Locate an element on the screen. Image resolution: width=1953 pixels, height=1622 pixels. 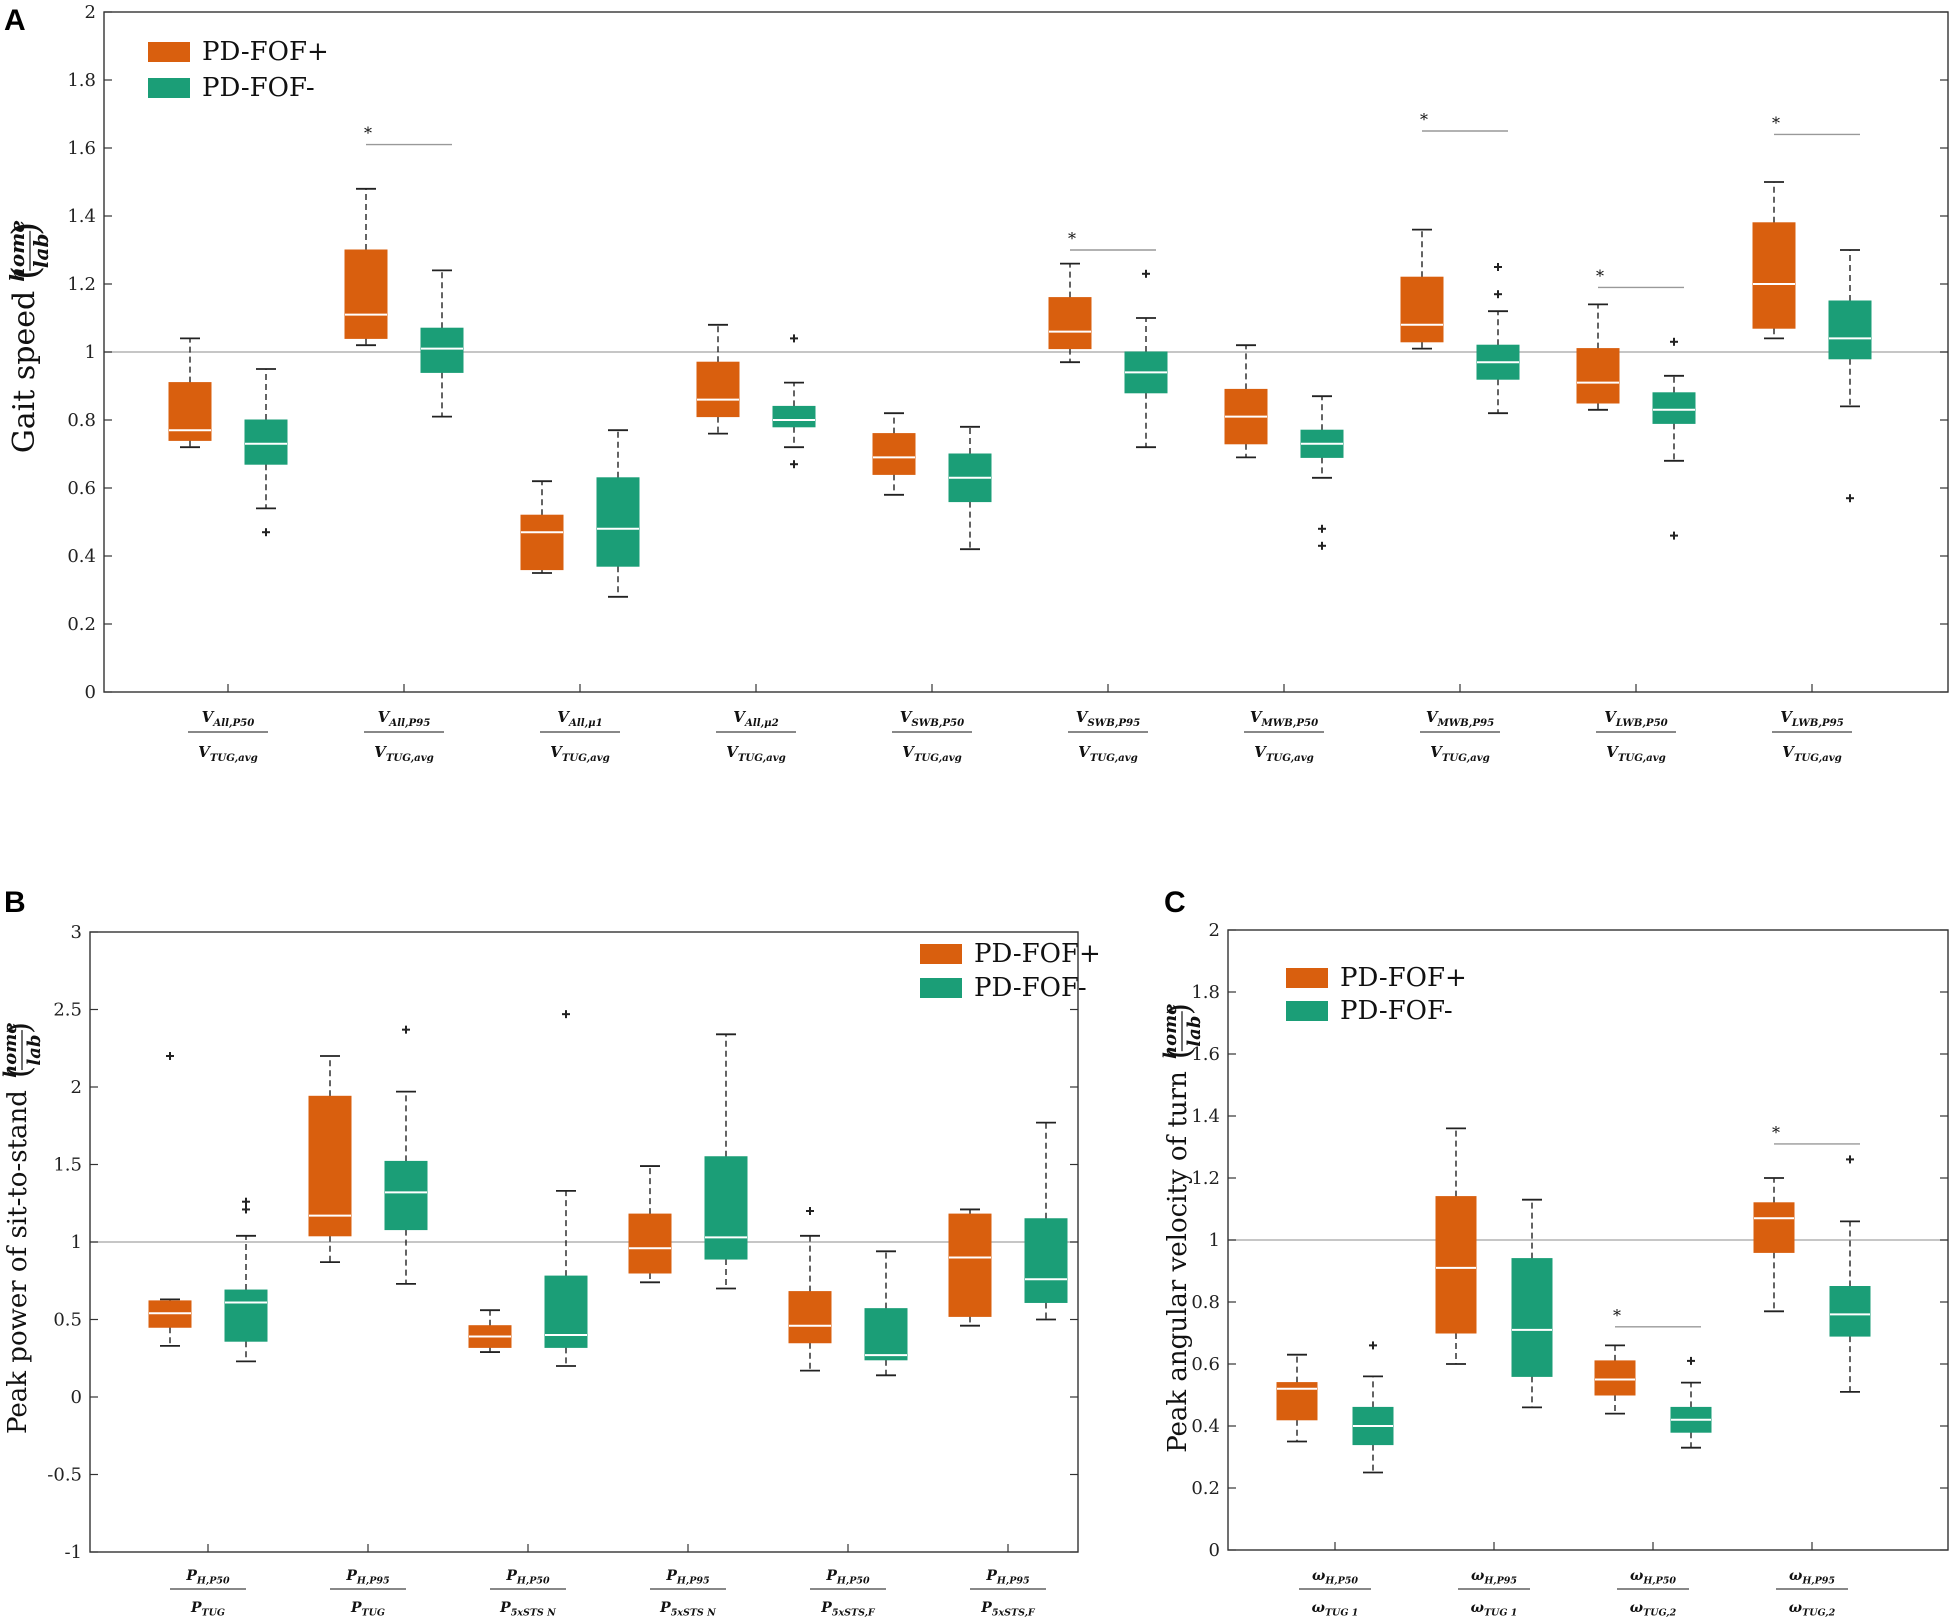
x-category-label: ωH,P50 ωTUG 1 is located at coordinates (1335, 1593).